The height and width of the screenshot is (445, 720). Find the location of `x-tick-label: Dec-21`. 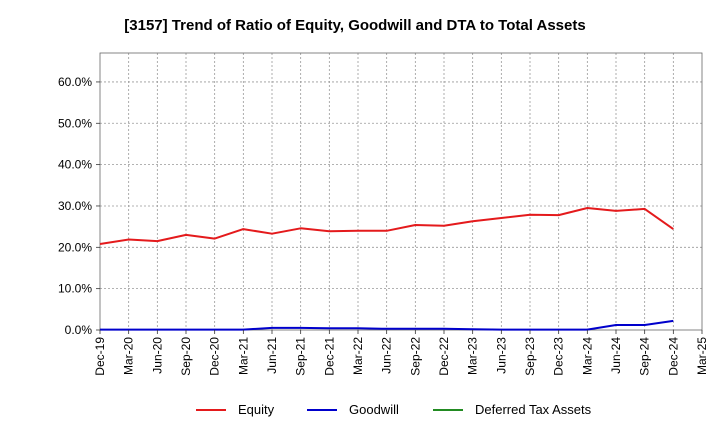

x-tick-label: Dec-21 is located at coordinates (329, 356).